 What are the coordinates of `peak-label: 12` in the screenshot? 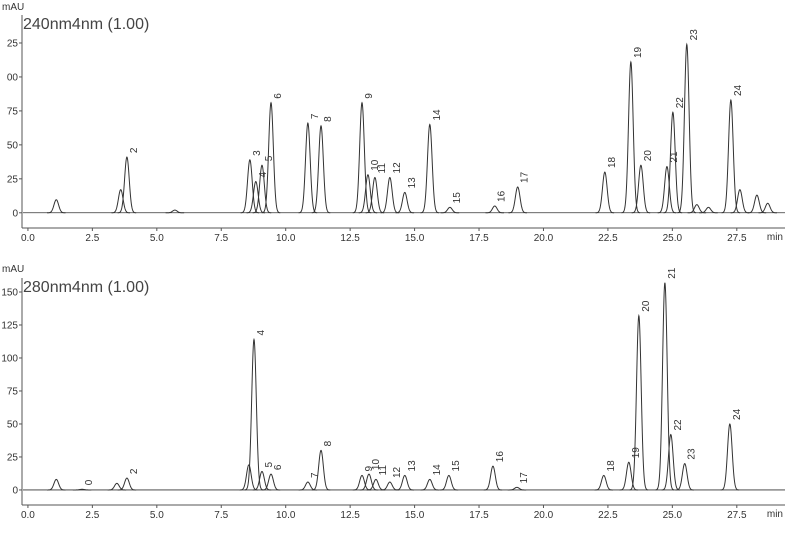 It's located at (397, 168).